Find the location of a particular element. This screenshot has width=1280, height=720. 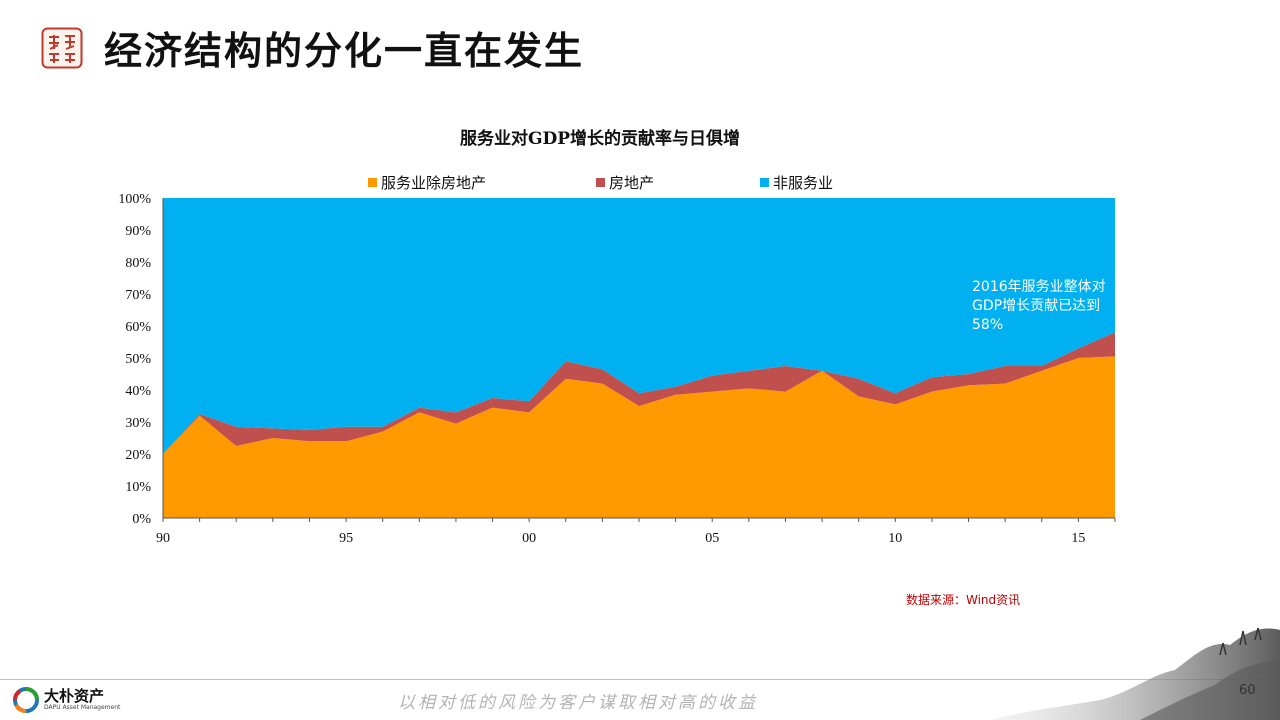

company-logo-icon is located at coordinates (26, 700).